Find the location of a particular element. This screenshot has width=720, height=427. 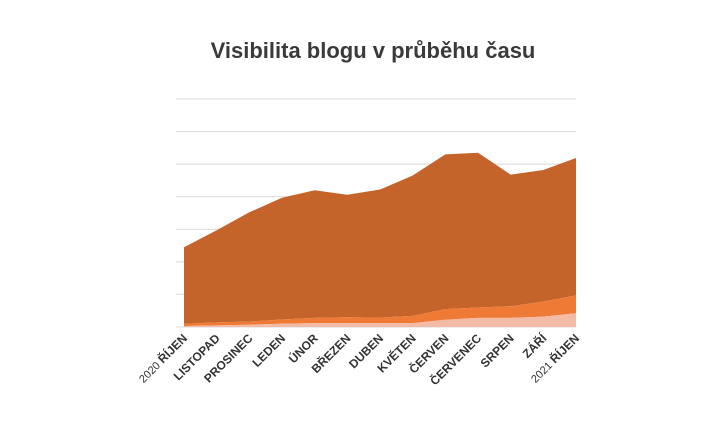

x-tick-label: LEDEN is located at coordinates (268, 350).